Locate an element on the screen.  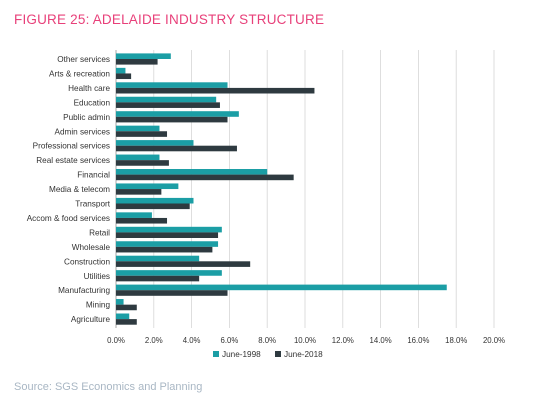
source-note: Source: SGS Economics and Planning is located at coordinates (108, 387).